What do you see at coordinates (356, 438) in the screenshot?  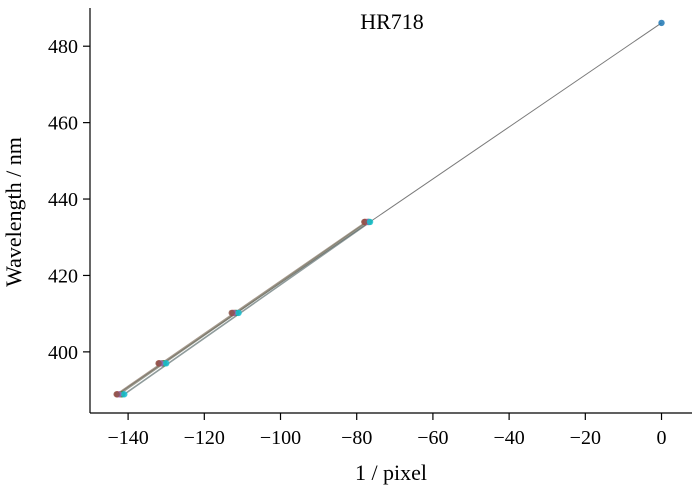 I see `x-tick-label: −80` at bounding box center [356, 438].